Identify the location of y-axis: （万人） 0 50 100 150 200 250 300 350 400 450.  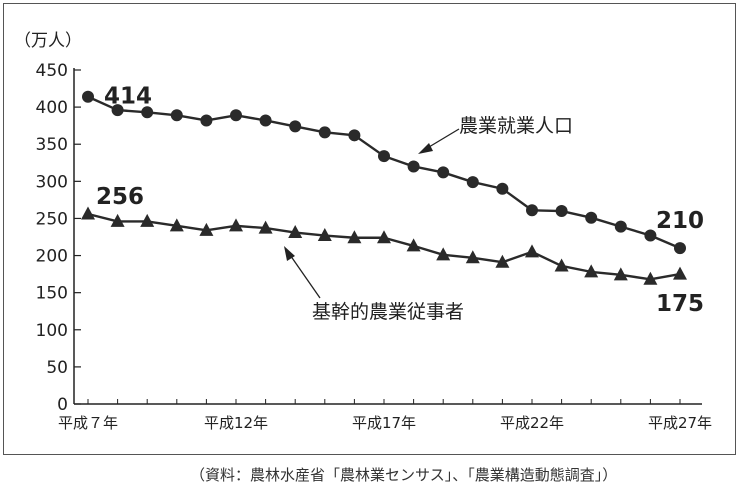
(48, 223).